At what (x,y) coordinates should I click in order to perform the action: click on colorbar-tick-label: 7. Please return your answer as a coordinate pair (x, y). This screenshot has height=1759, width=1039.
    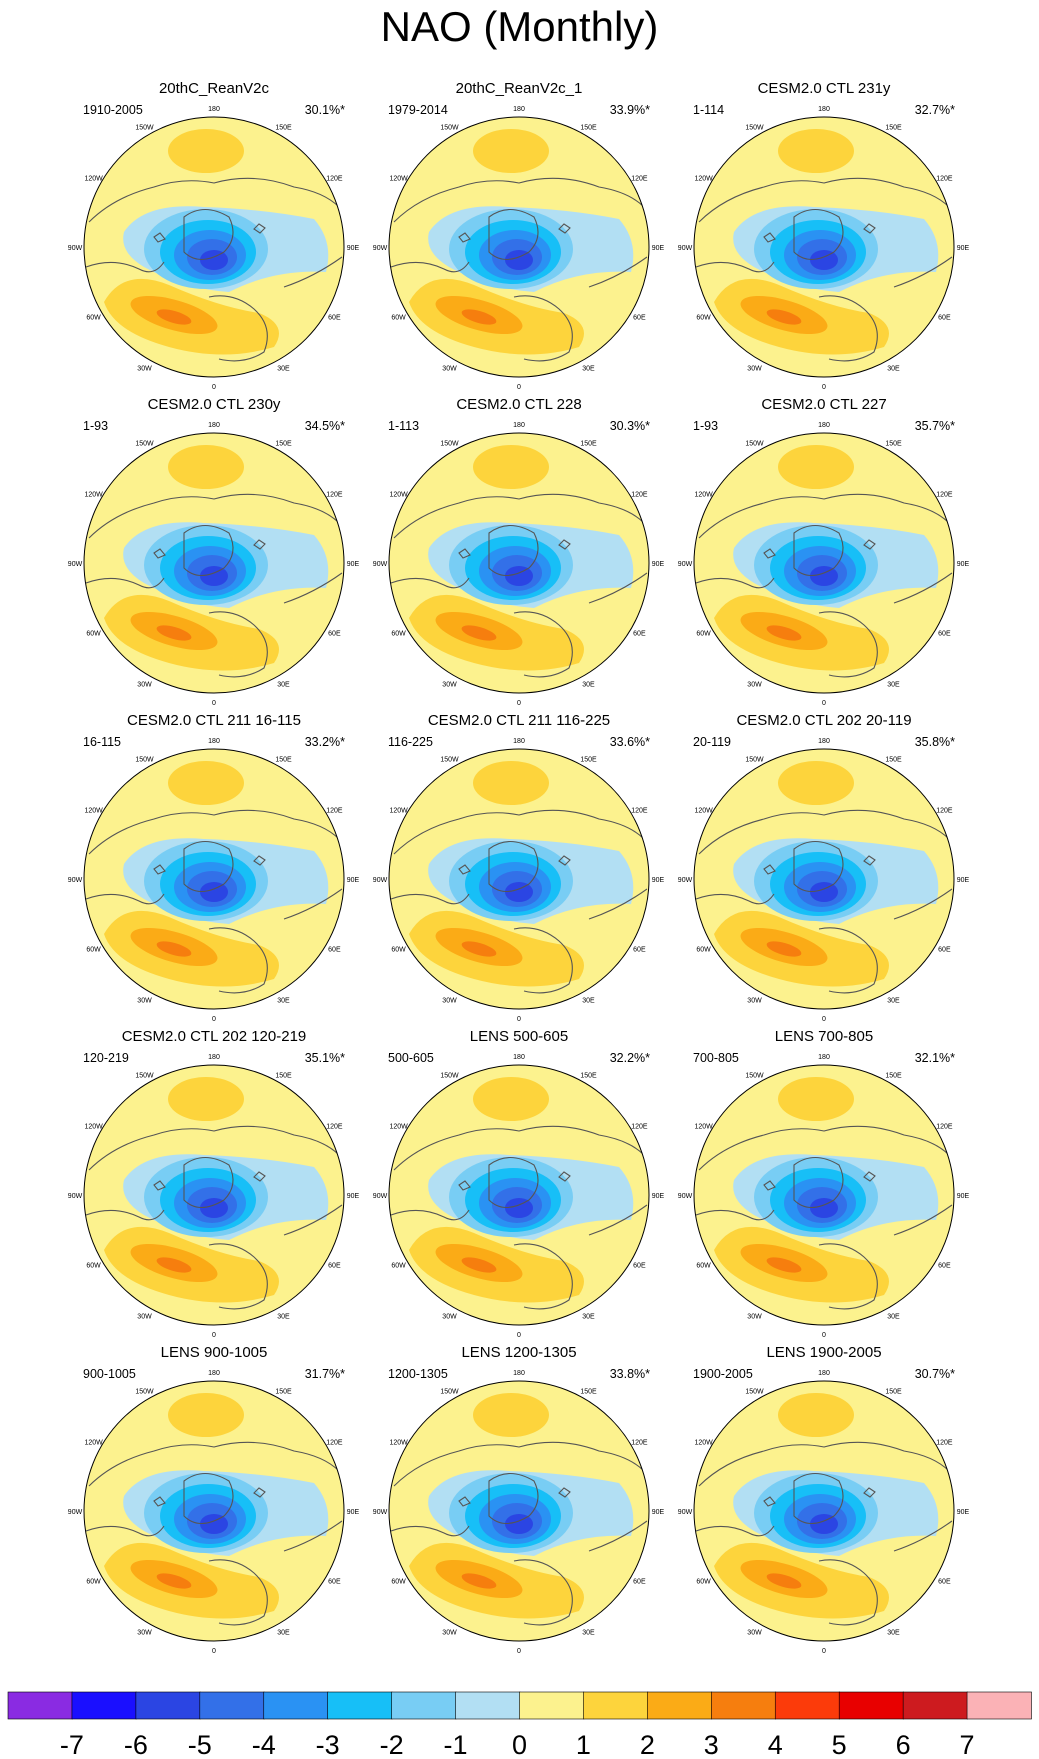
    Looking at the image, I should click on (967, 1744).